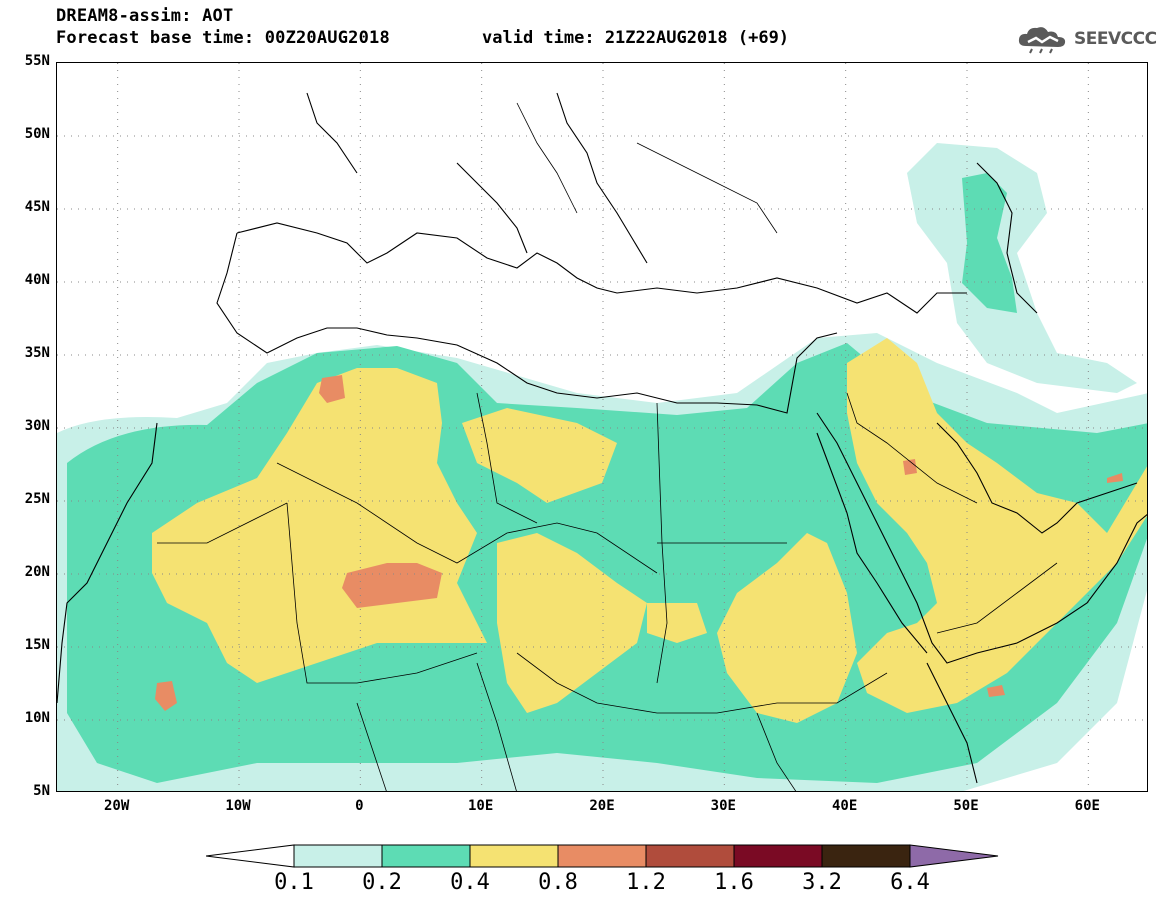 Image resolution: width=1165 pixels, height=905 pixels. What do you see at coordinates (37, 207) in the screenshot?
I see `lat-label: 45N` at bounding box center [37, 207].